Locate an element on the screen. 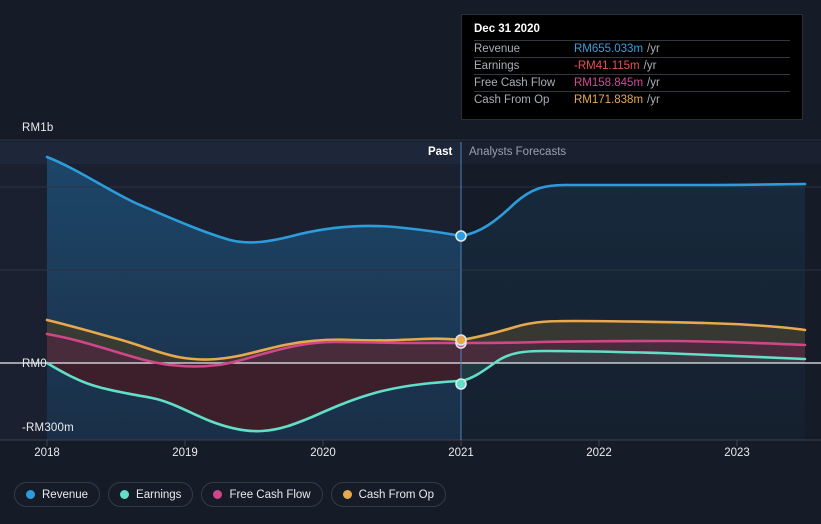  marker-revenue is located at coordinates (461, 236).